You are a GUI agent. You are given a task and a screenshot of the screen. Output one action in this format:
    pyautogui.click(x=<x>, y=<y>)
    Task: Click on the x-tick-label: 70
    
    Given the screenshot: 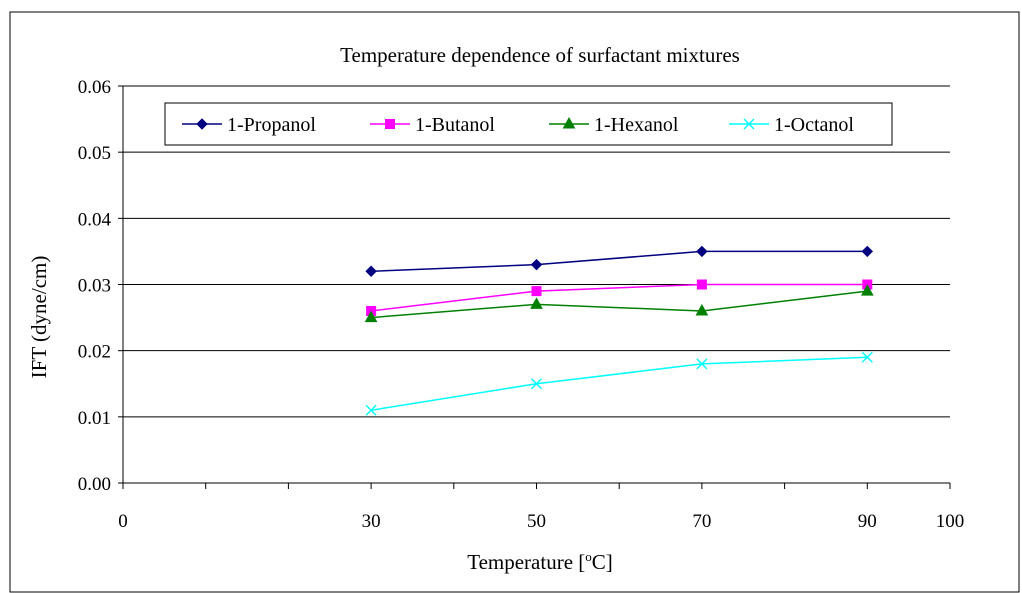 What is the action you would take?
    pyautogui.click(x=701, y=521)
    